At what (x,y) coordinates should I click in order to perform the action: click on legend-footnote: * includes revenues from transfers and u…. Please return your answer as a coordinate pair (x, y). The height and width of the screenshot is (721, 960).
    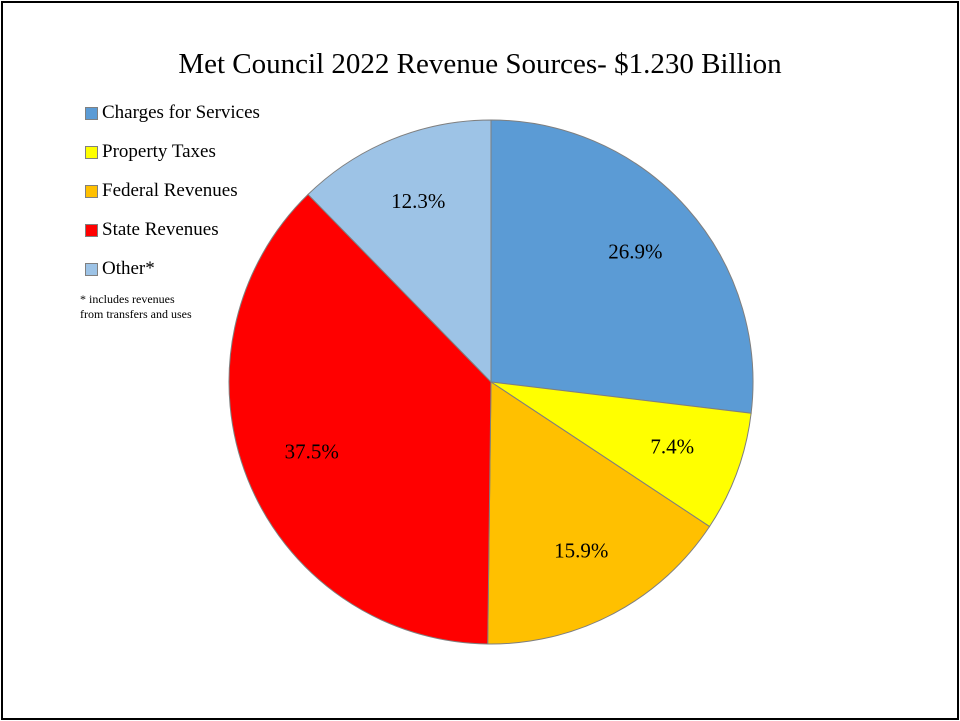
    Looking at the image, I should click on (136, 306).